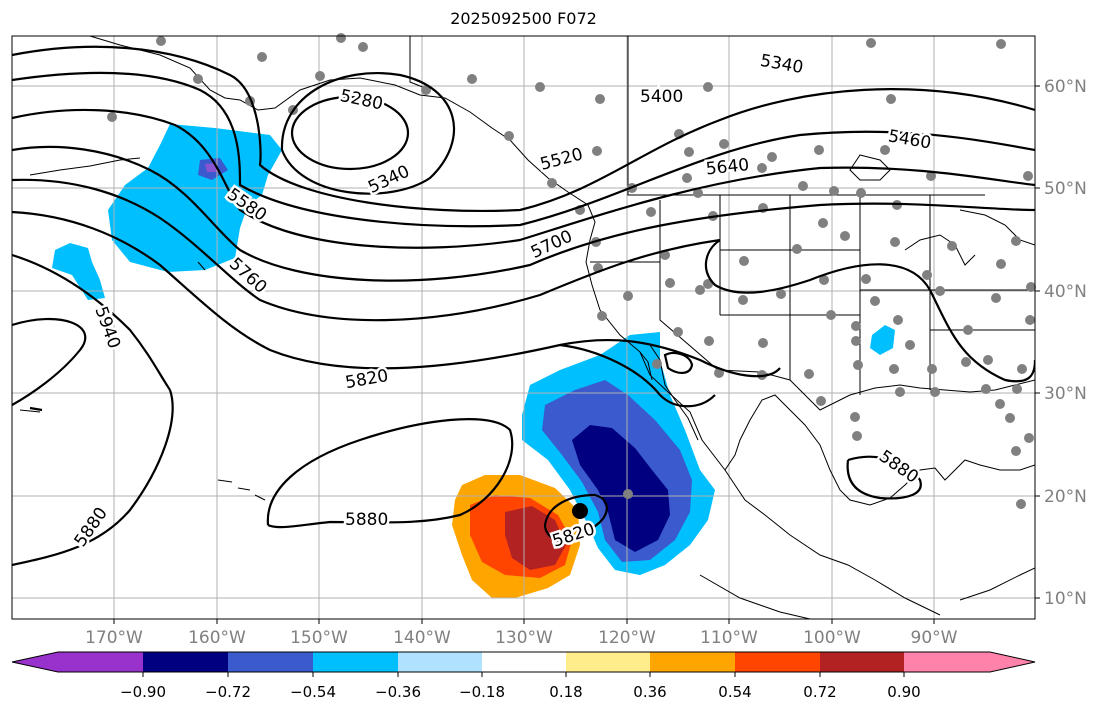 The height and width of the screenshot is (712, 1105). I want to click on latitude-label: 30°N, so click(1065, 394).